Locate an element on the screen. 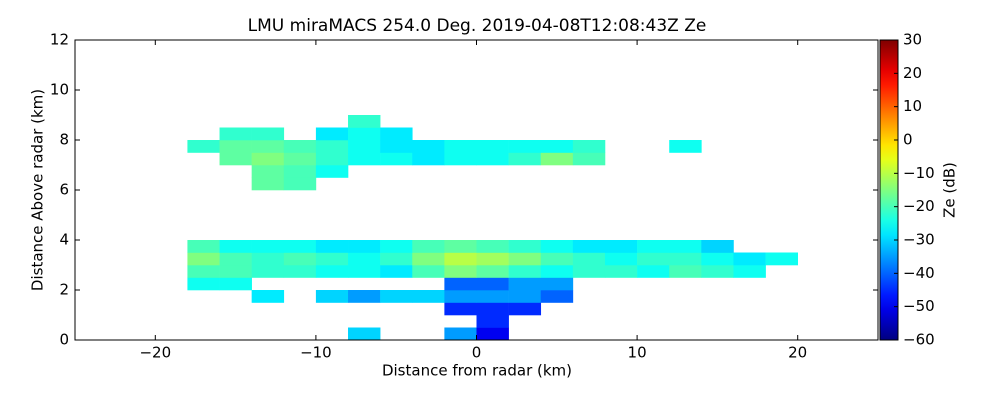 This screenshot has width=1000, height=400. x-tick-label: −20 is located at coordinates (155, 353).